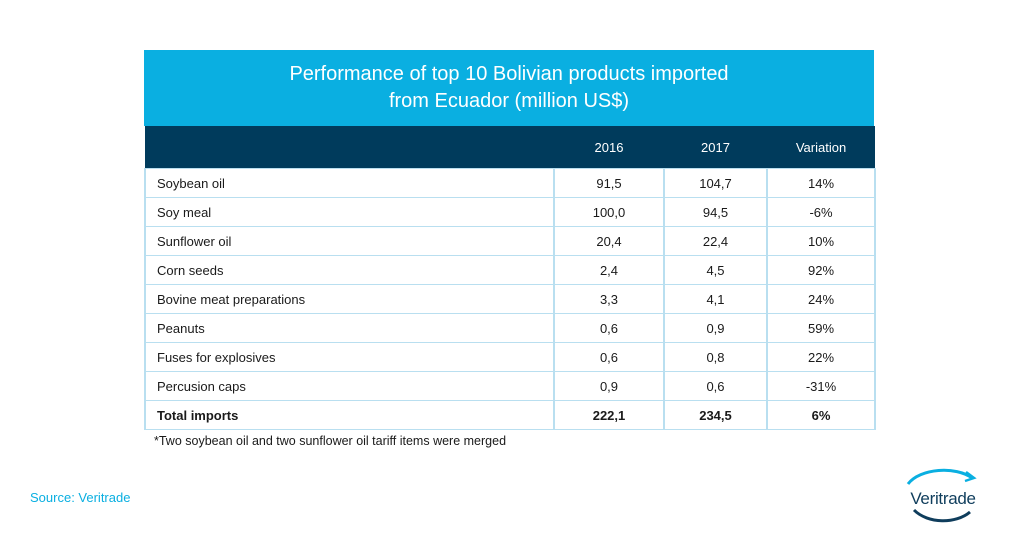  What do you see at coordinates (821, 147) in the screenshot?
I see `header-variation: Variation` at bounding box center [821, 147].